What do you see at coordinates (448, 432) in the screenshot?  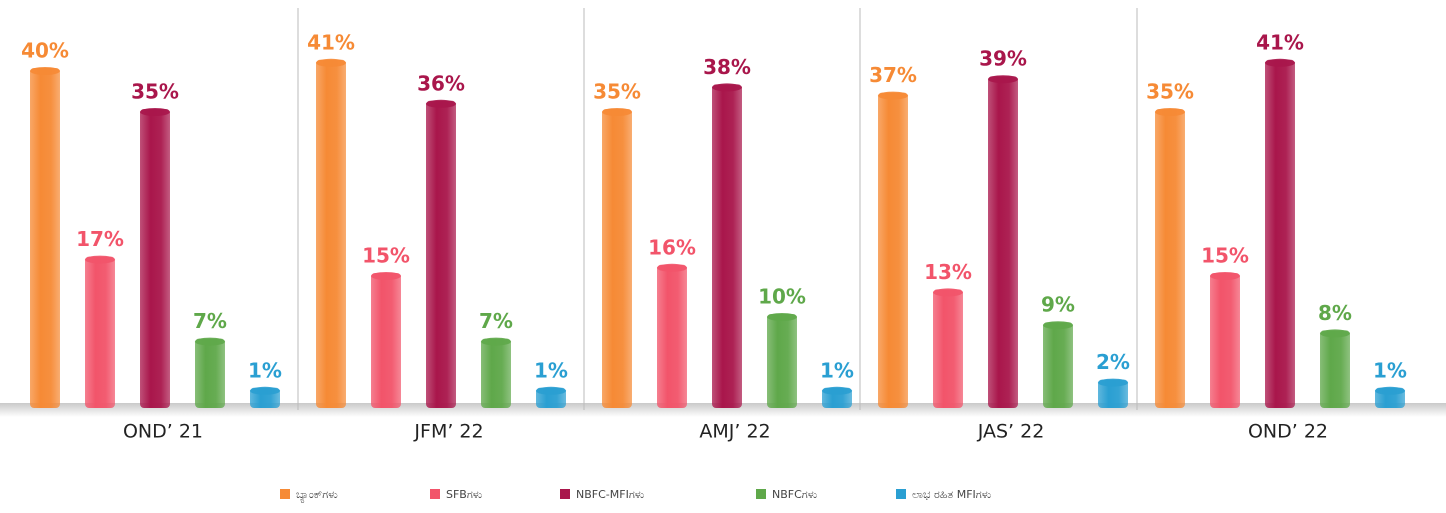 I see `x-tick-label: JFM’ 22` at bounding box center [448, 432].